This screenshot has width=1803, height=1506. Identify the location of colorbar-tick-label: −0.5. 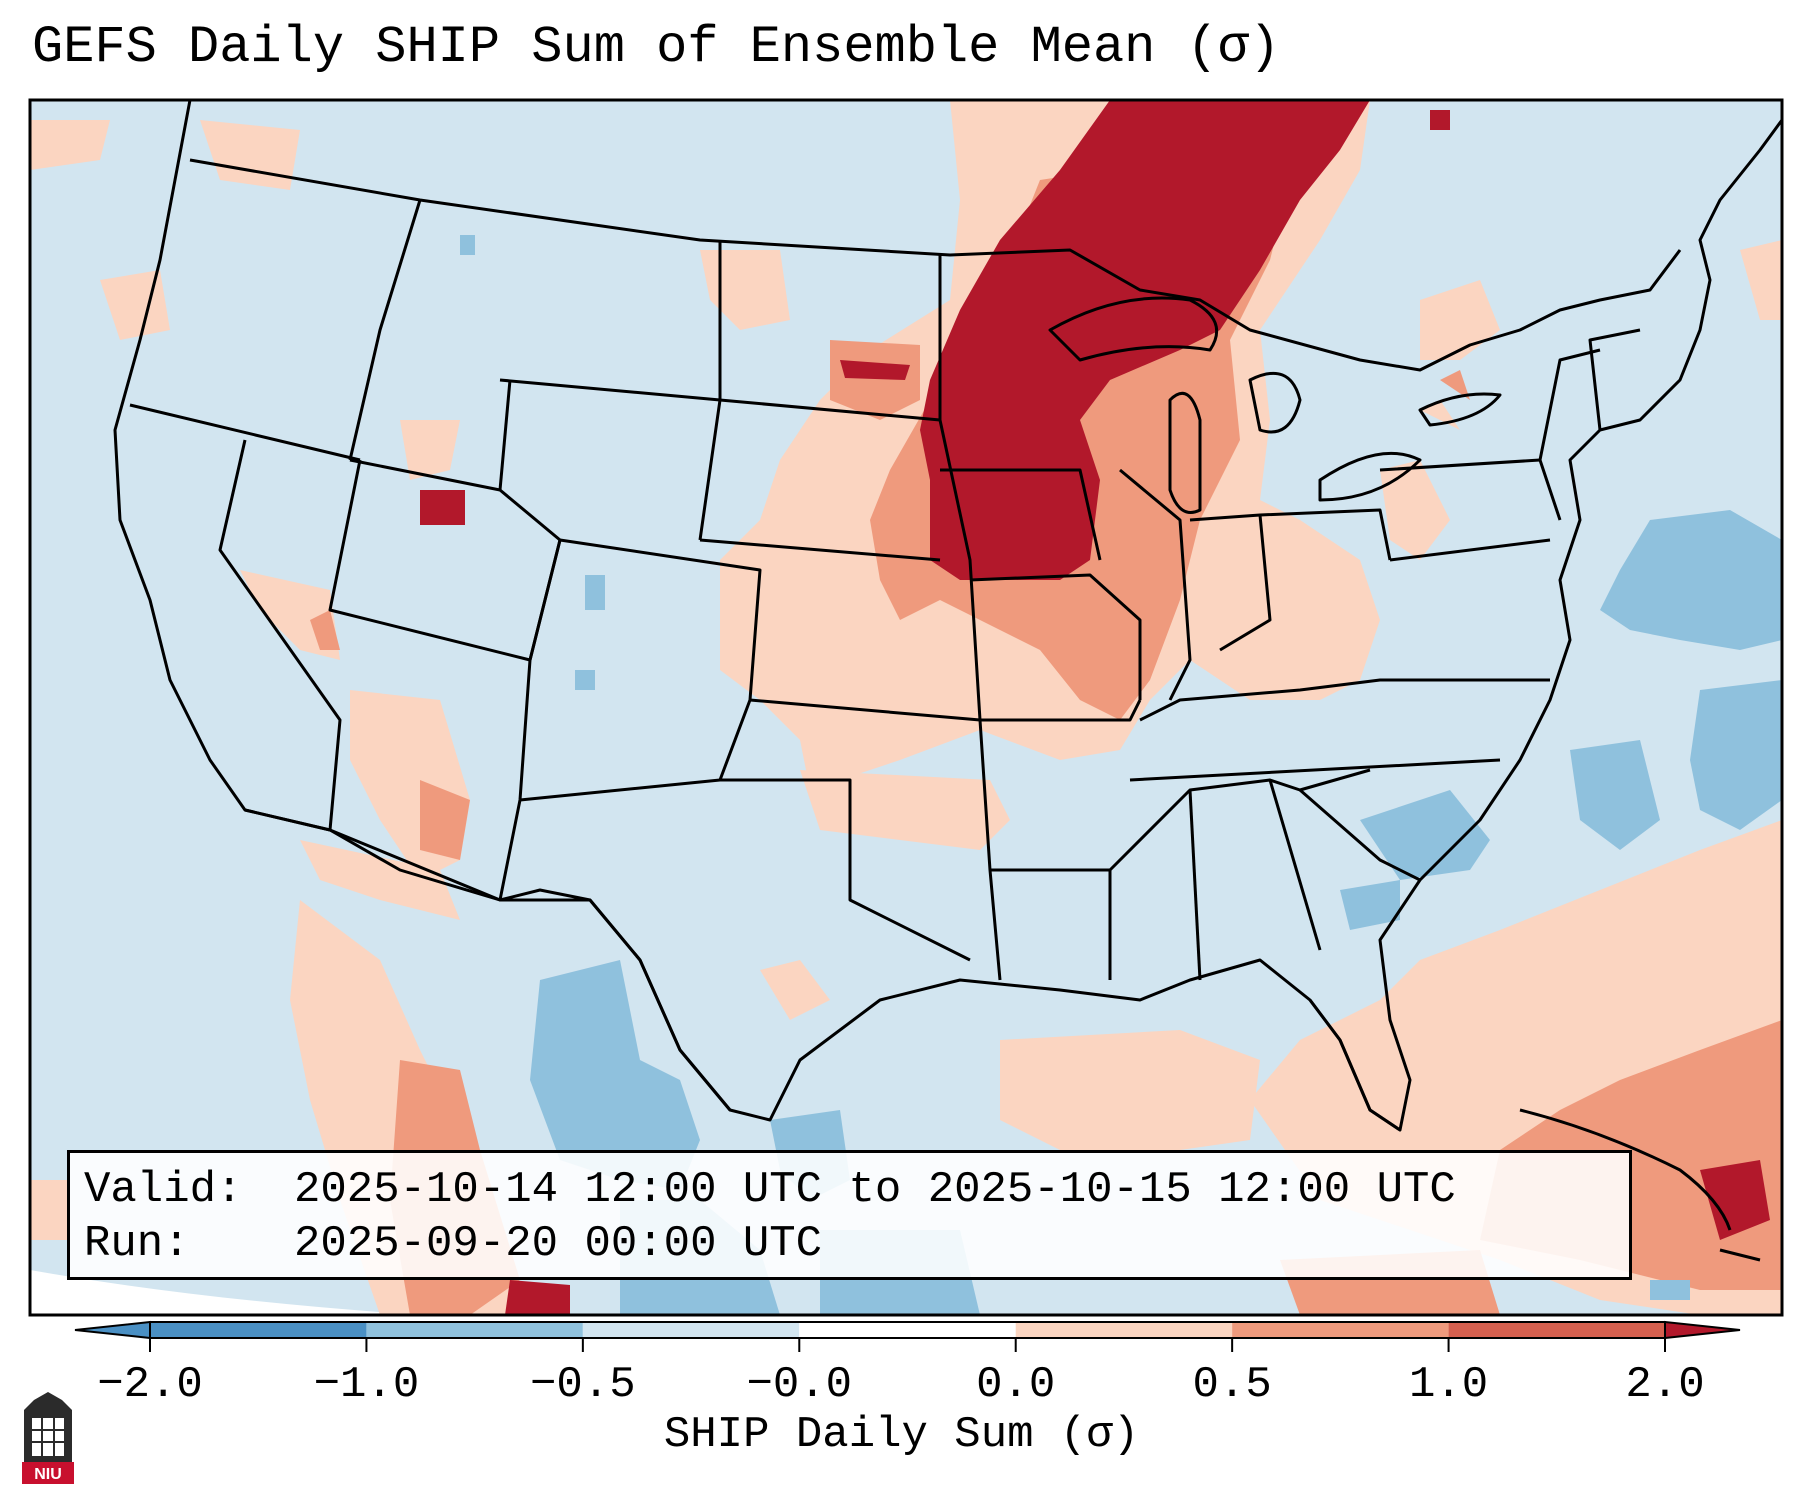
(583, 1385).